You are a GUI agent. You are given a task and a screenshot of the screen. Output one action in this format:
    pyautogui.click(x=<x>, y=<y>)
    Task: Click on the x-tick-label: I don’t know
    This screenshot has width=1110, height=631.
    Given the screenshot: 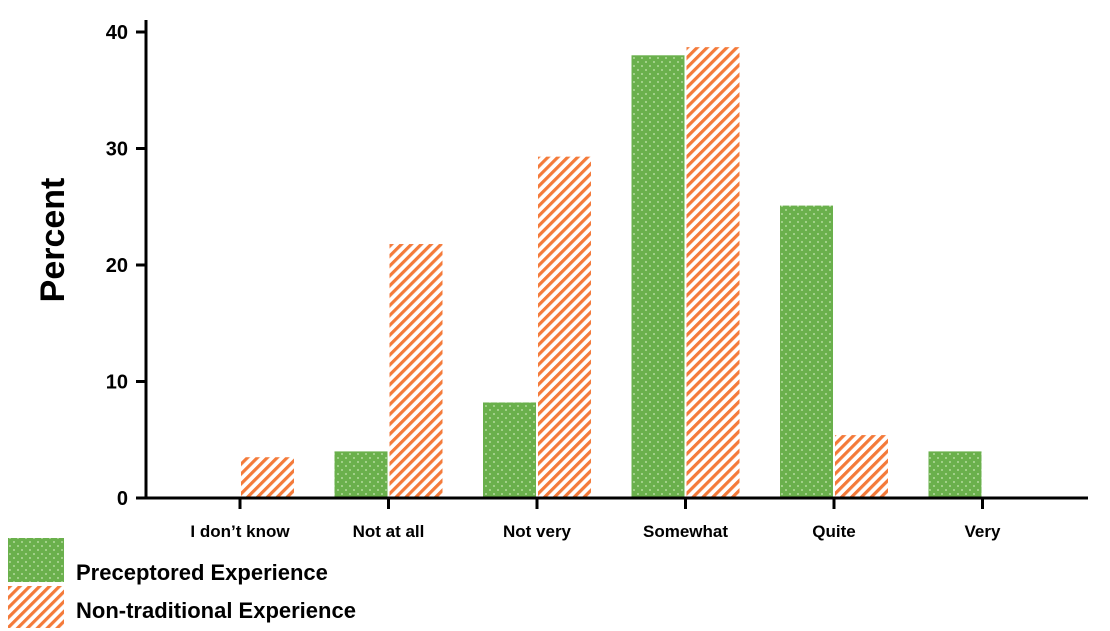 What is the action you would take?
    pyautogui.click(x=240, y=531)
    